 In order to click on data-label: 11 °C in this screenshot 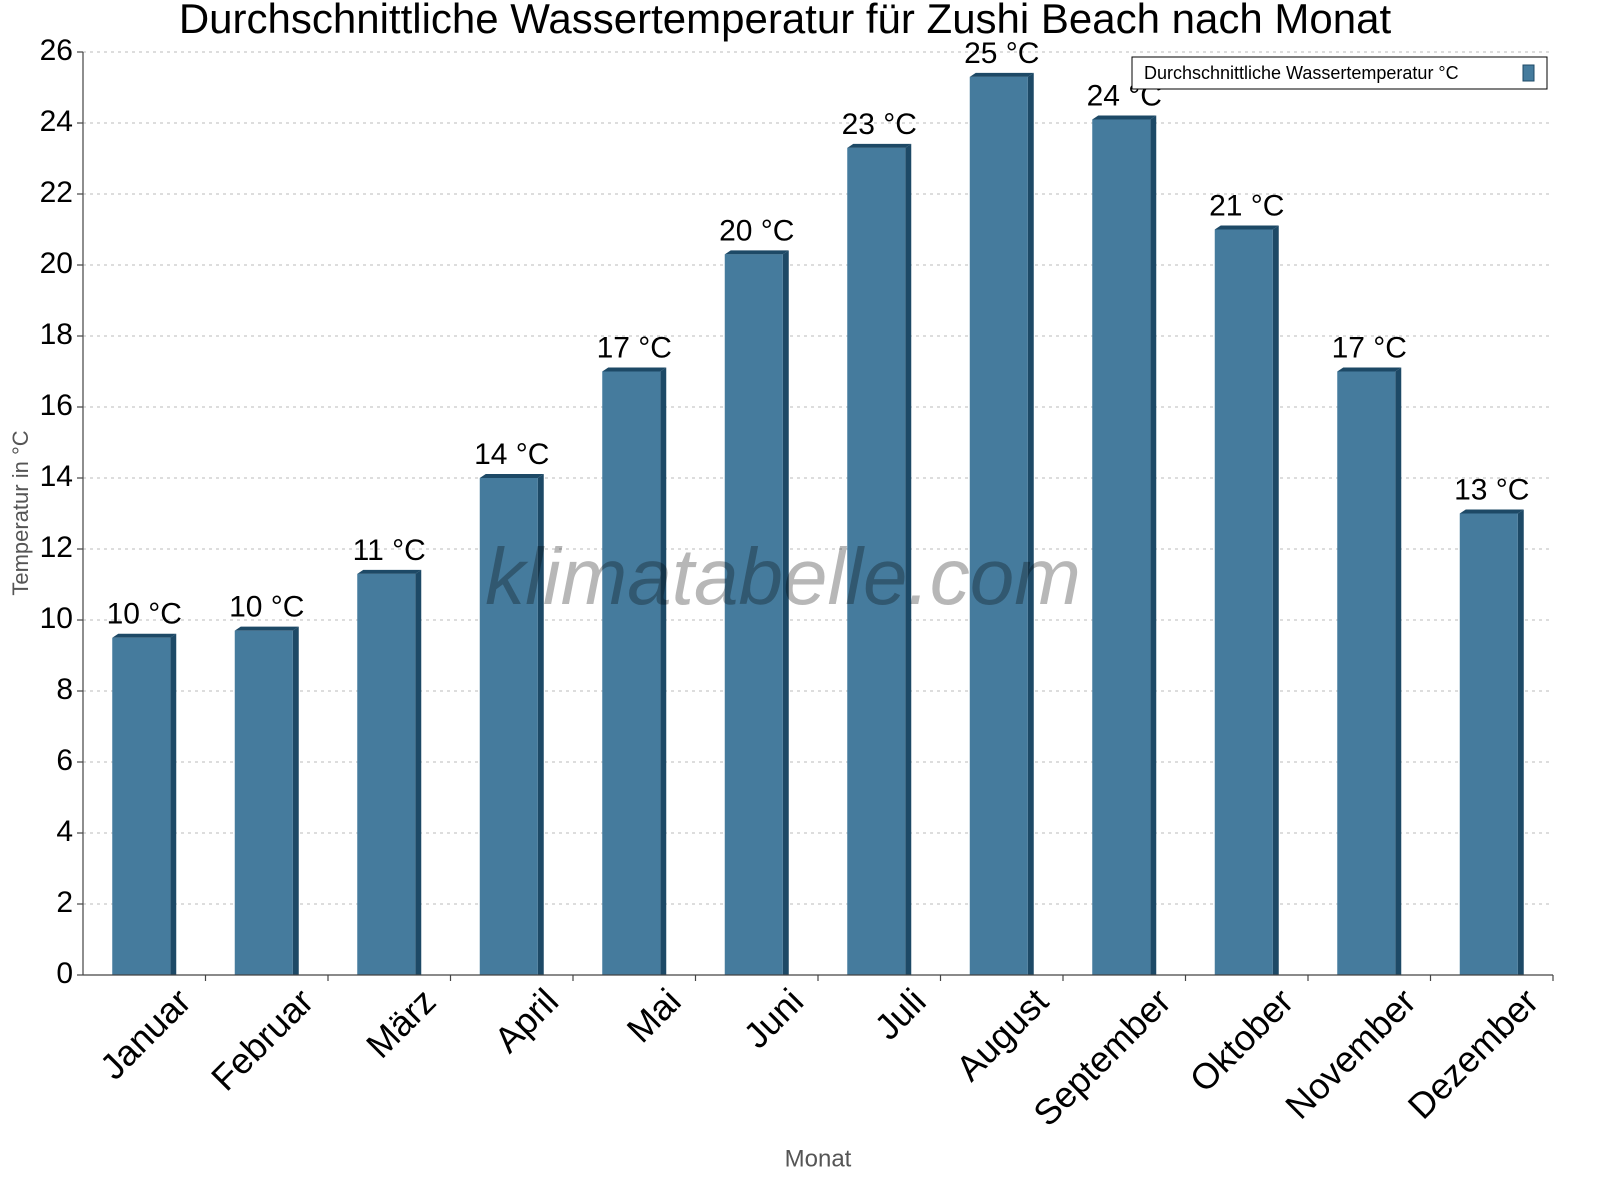, I will do `click(389, 550)`.